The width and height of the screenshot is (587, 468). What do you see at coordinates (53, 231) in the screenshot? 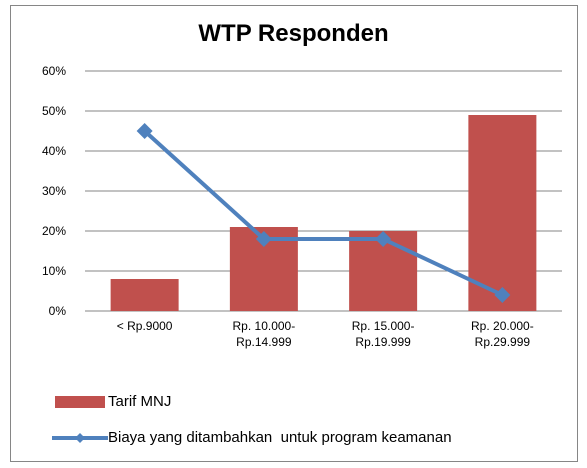
I see `y-tick-label: 20%` at bounding box center [53, 231].